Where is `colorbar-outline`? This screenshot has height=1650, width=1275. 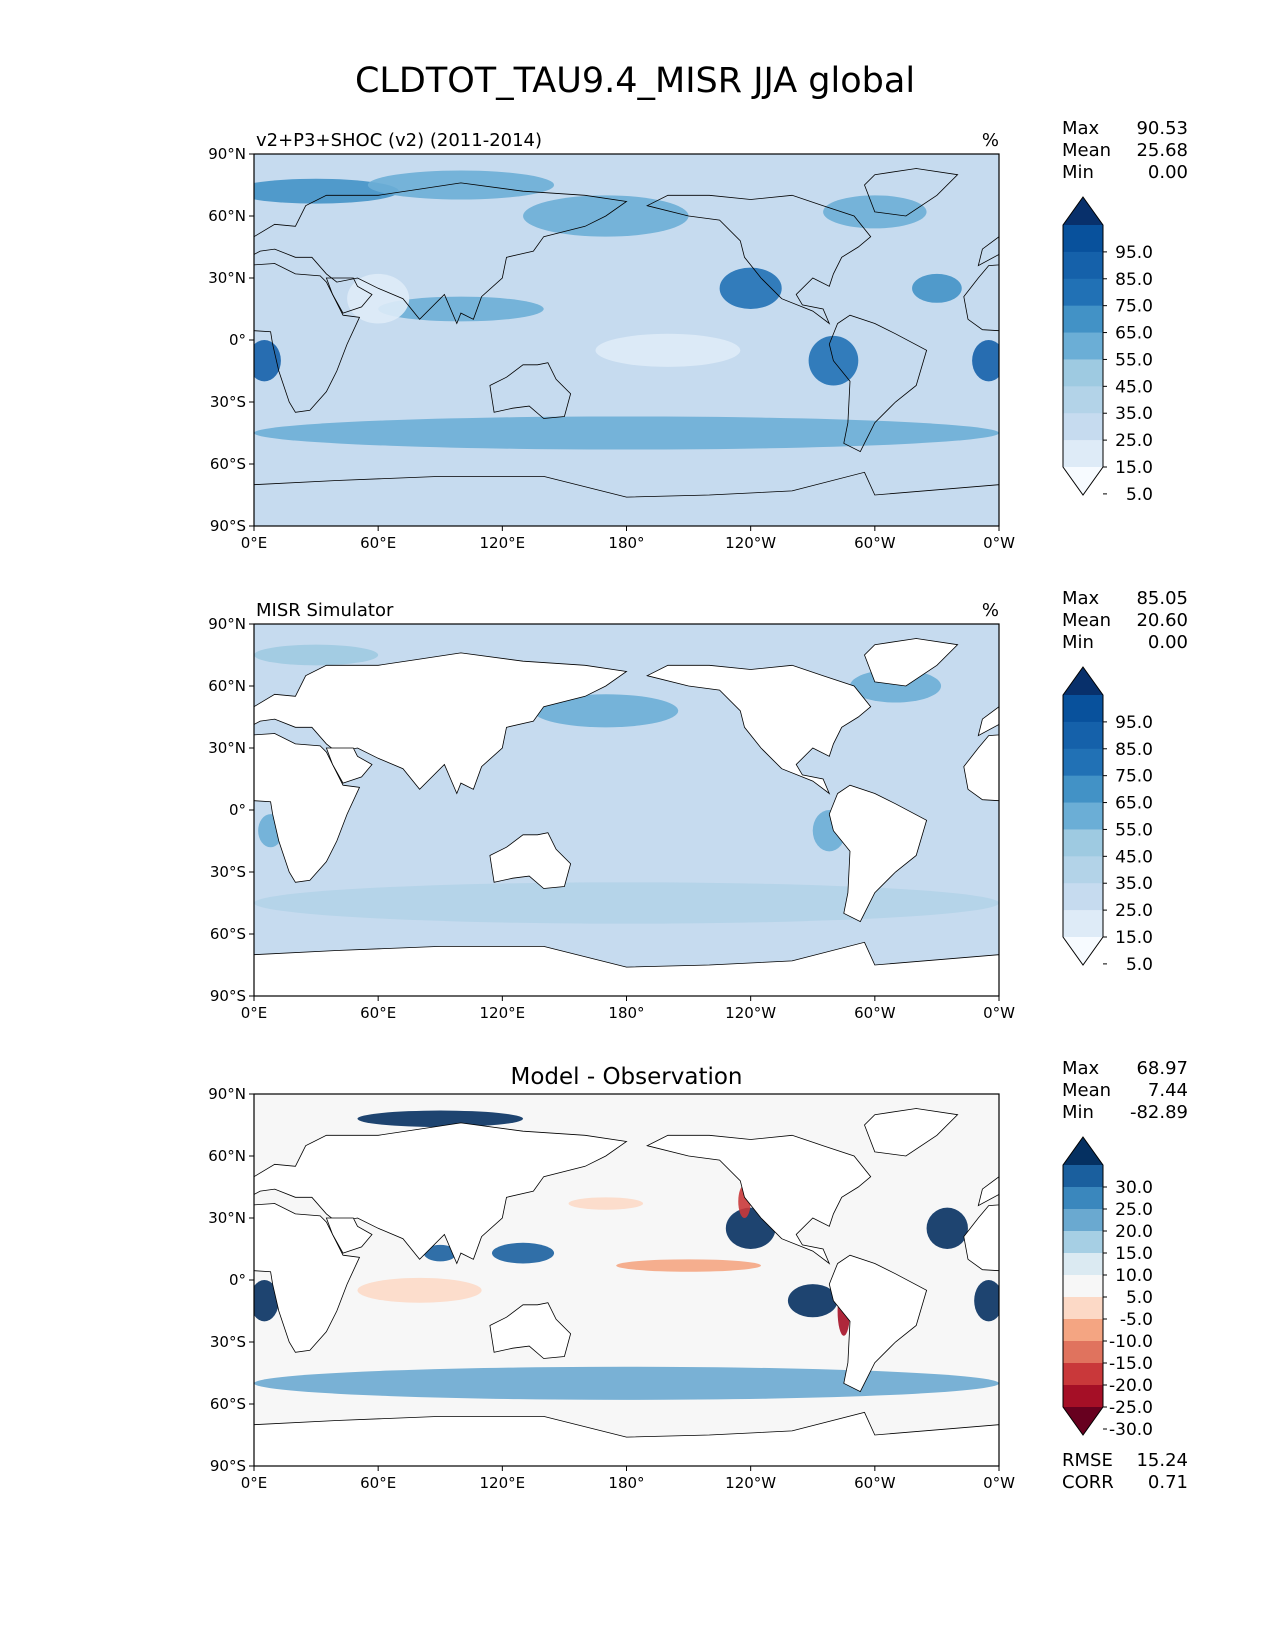
colorbar-outline is located at coordinates (1083, 346).